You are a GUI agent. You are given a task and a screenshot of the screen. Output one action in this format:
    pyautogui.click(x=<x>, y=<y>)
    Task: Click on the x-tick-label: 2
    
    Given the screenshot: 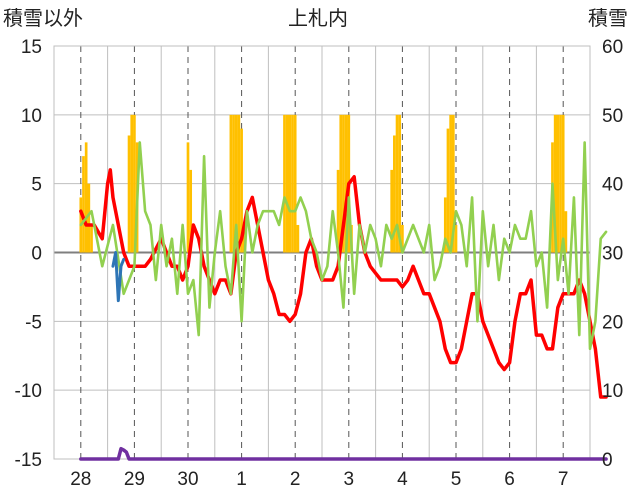 What is the action you would take?
    pyautogui.click(x=295, y=479)
    